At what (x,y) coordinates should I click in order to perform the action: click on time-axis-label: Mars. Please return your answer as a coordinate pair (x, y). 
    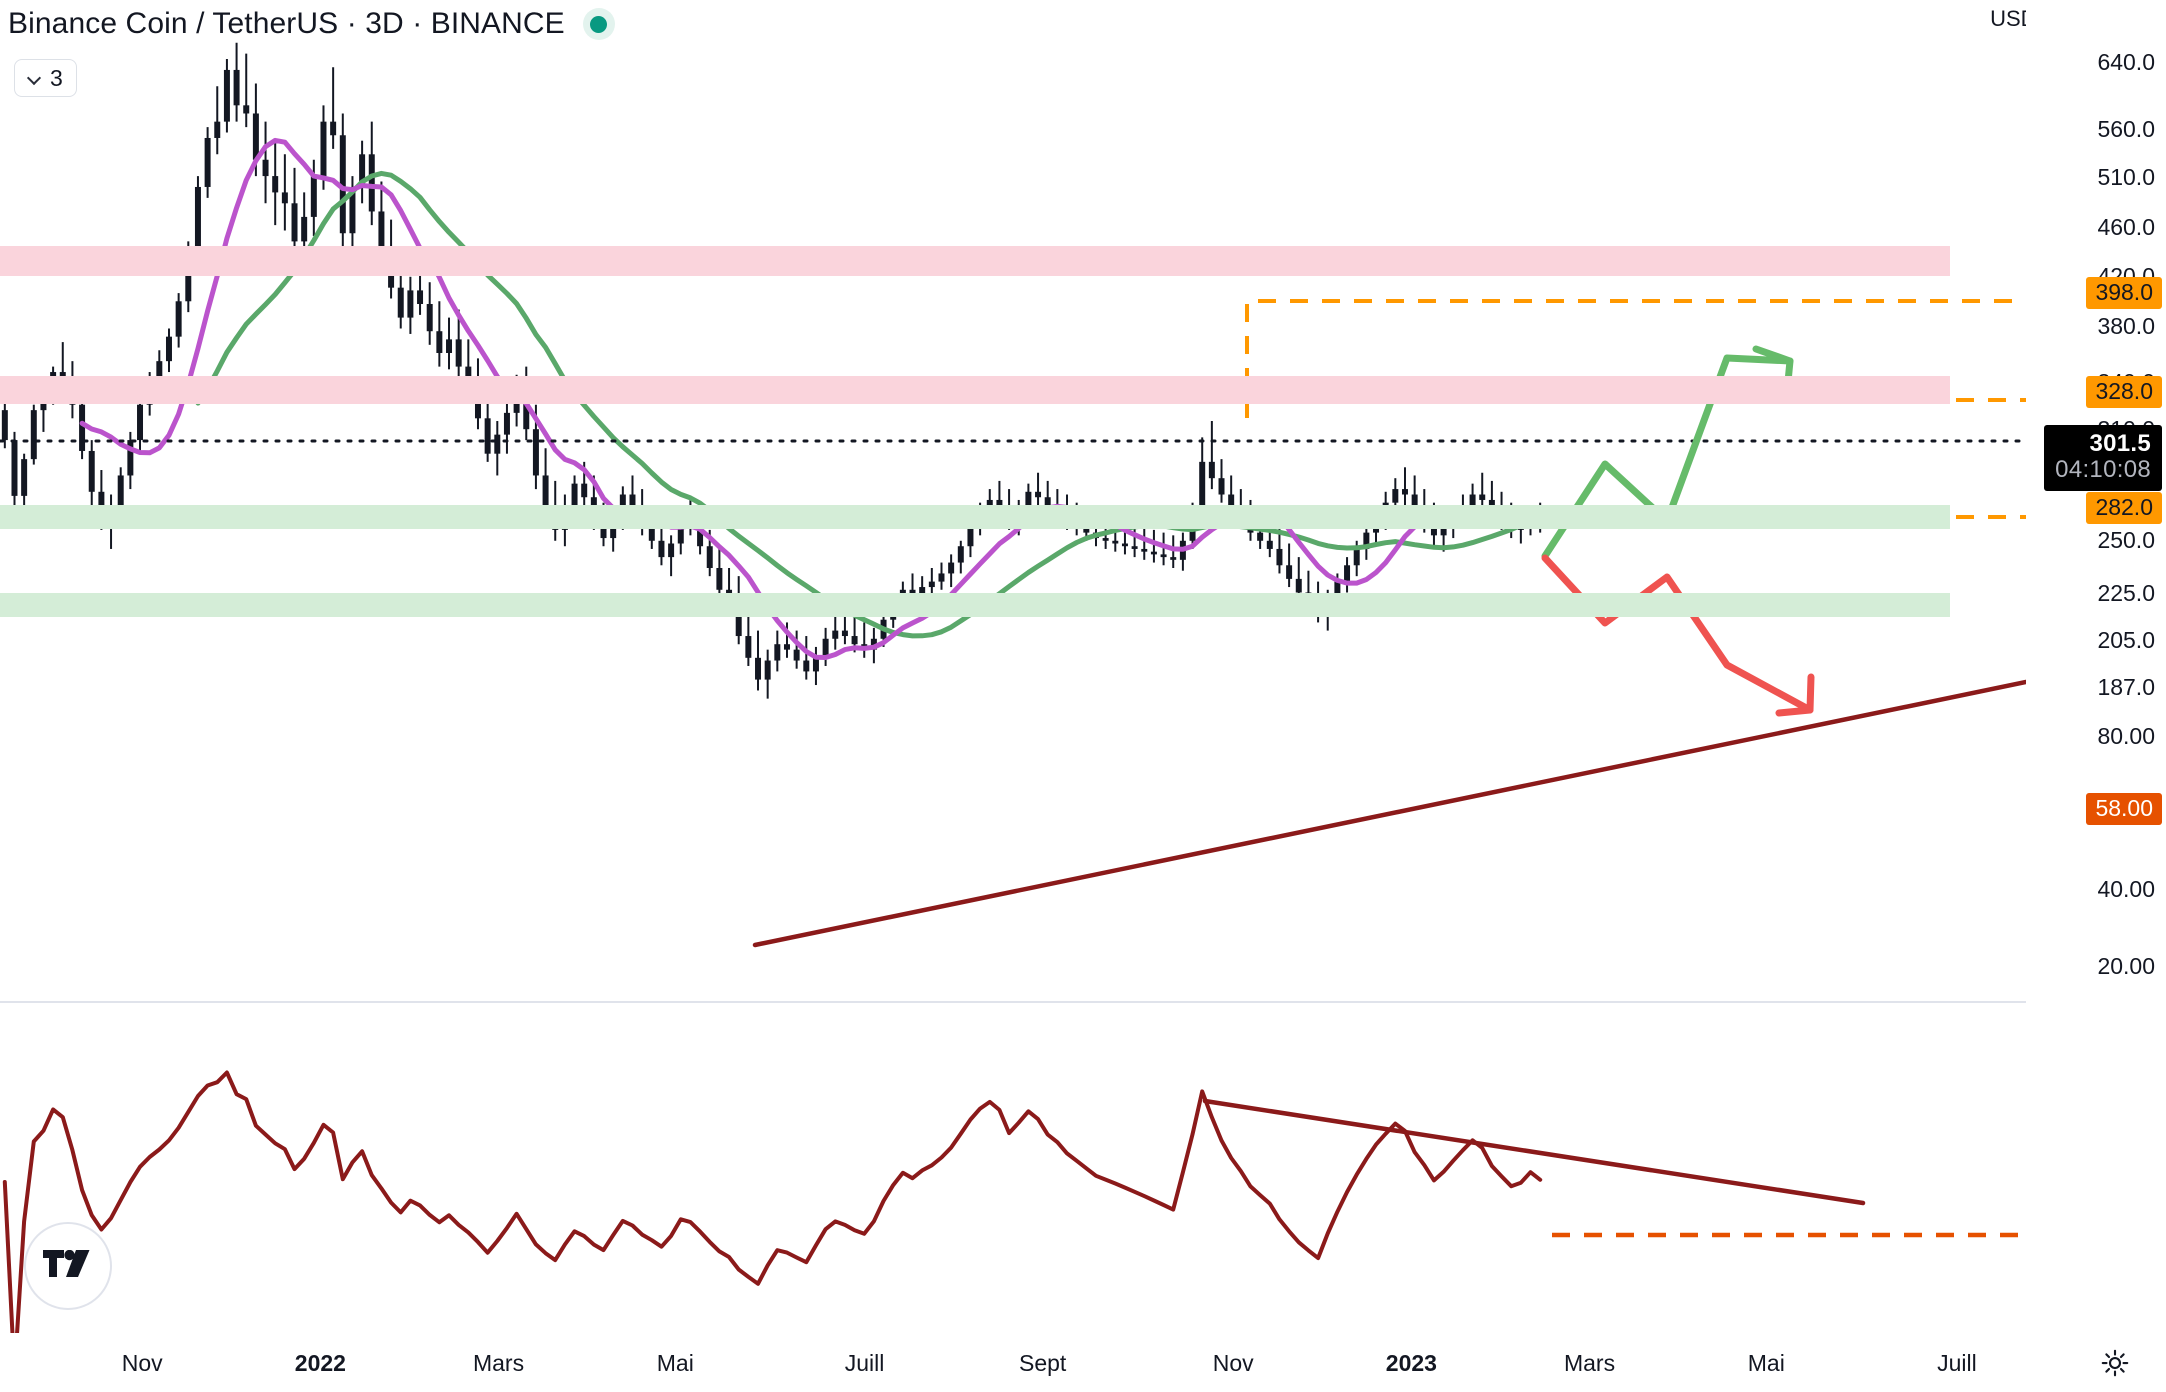
    Looking at the image, I should click on (1589, 1363).